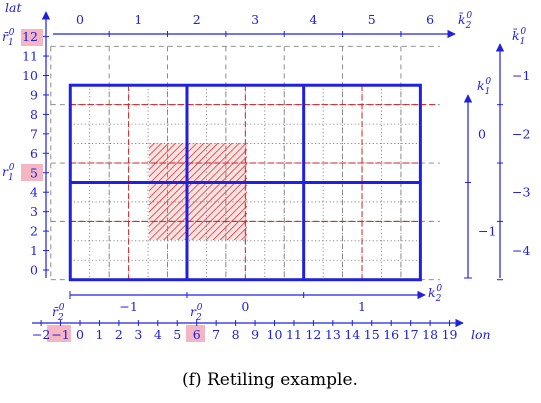  Describe the element at coordinates (481, 334) in the screenshot. I see `lon-axis-label: lon` at that location.